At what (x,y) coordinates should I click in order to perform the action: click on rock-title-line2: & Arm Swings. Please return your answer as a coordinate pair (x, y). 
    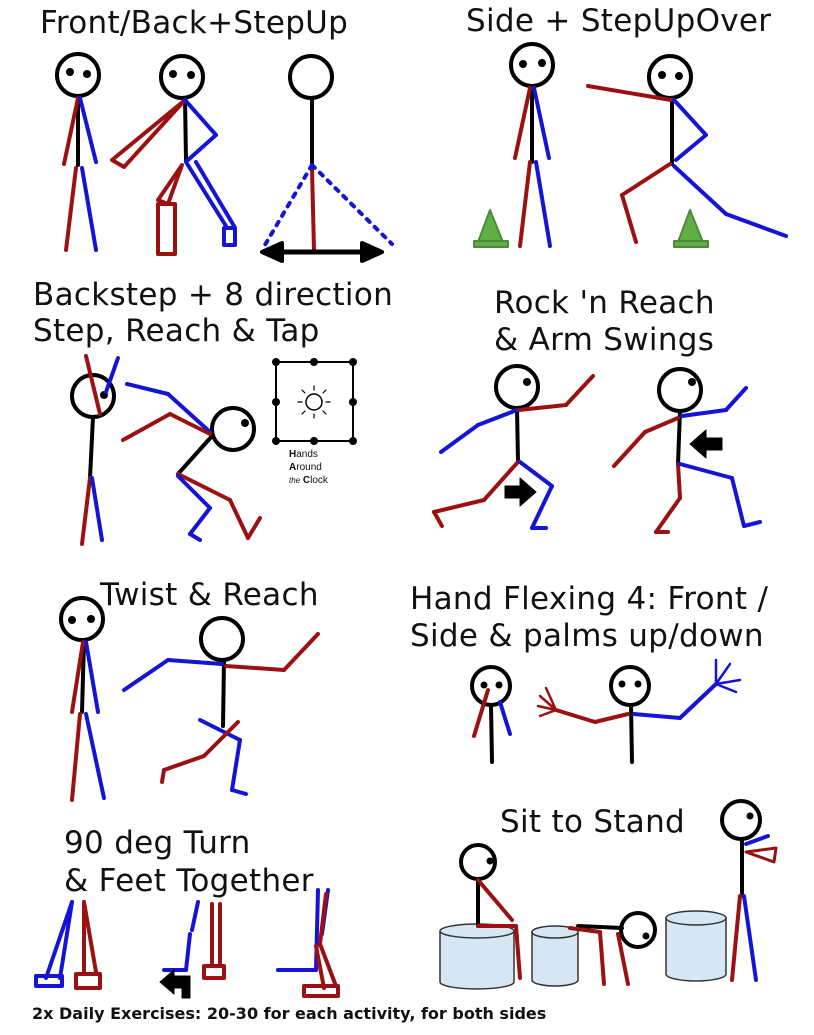
    Looking at the image, I should click on (604, 340).